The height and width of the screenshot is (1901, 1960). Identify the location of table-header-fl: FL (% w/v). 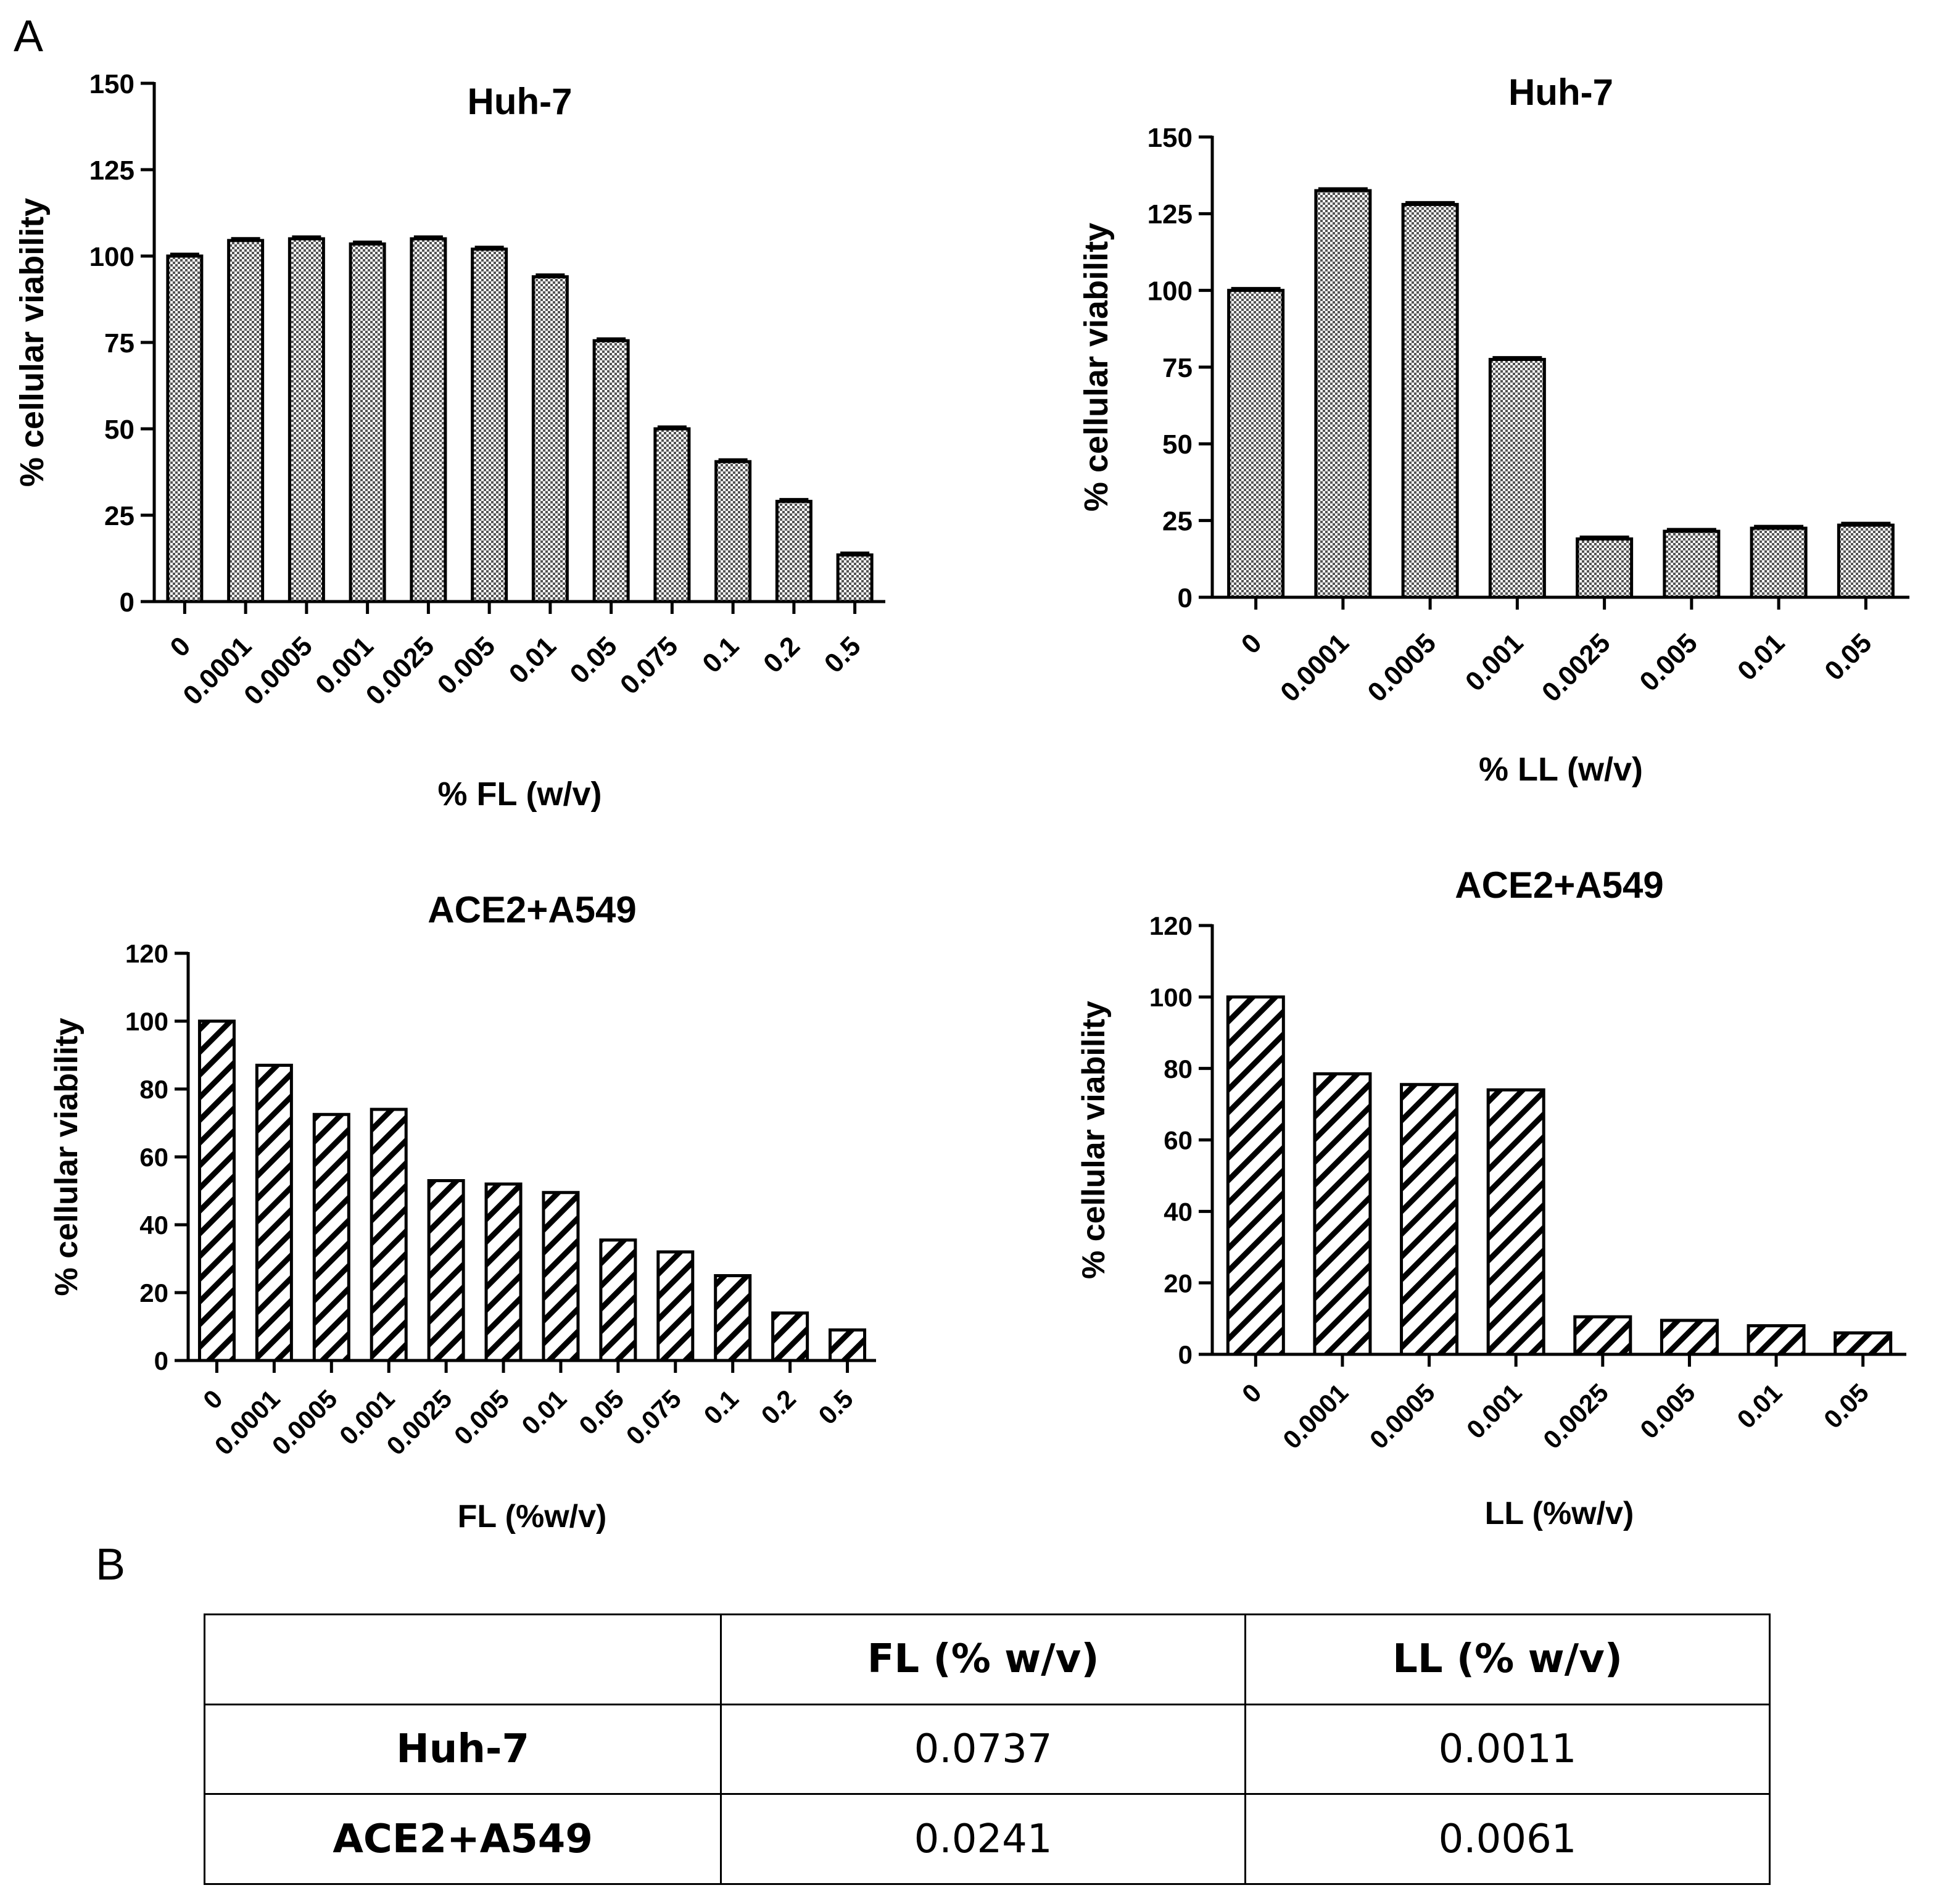
(983, 1659).